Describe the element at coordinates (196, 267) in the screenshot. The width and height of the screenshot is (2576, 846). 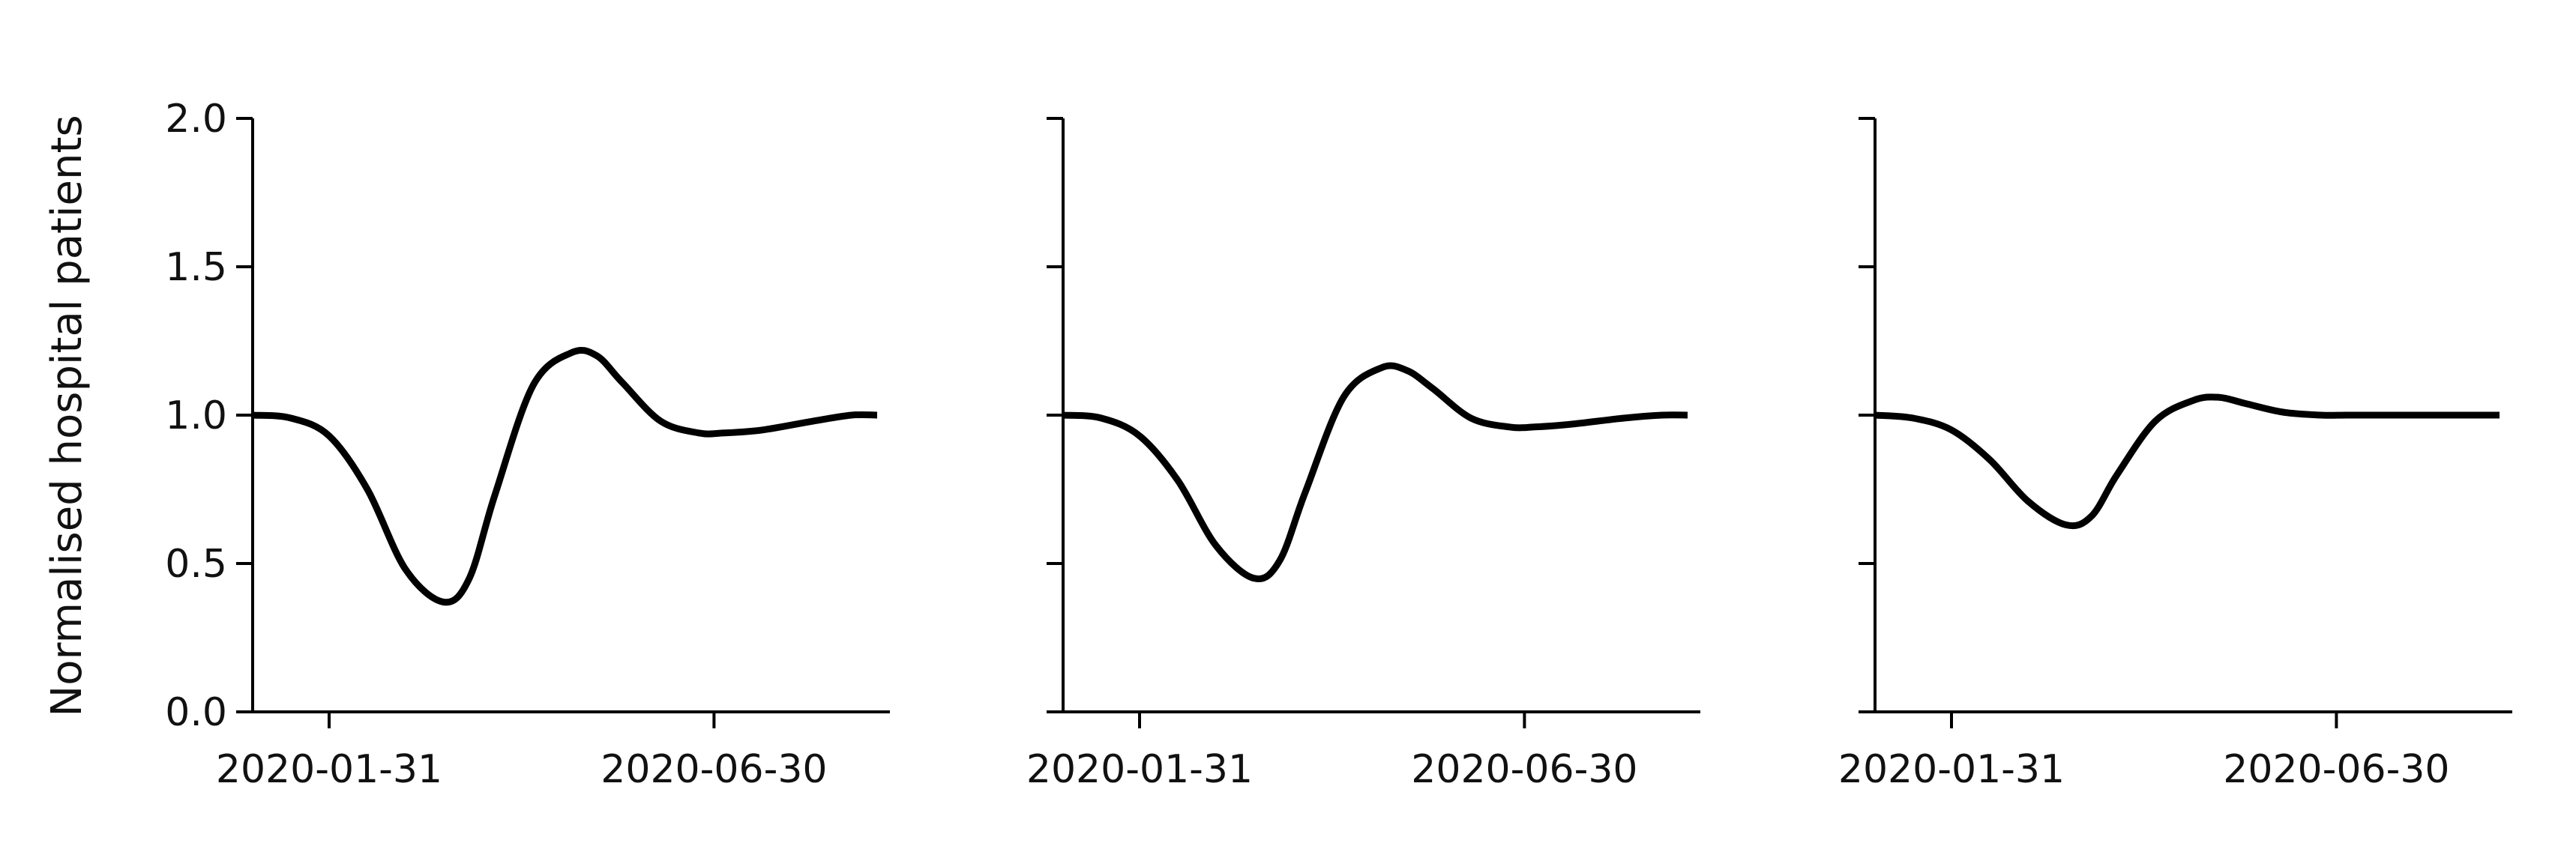
I see `y-tick-label: 1.5` at that location.